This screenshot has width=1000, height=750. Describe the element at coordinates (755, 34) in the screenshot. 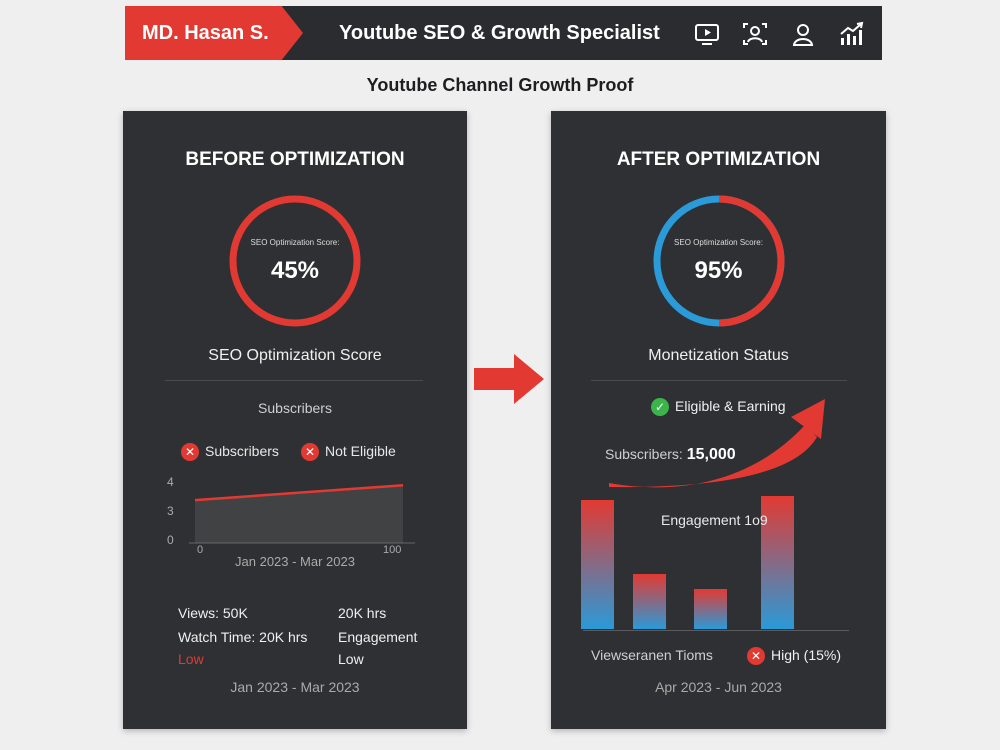

I see `audience-icon` at that location.